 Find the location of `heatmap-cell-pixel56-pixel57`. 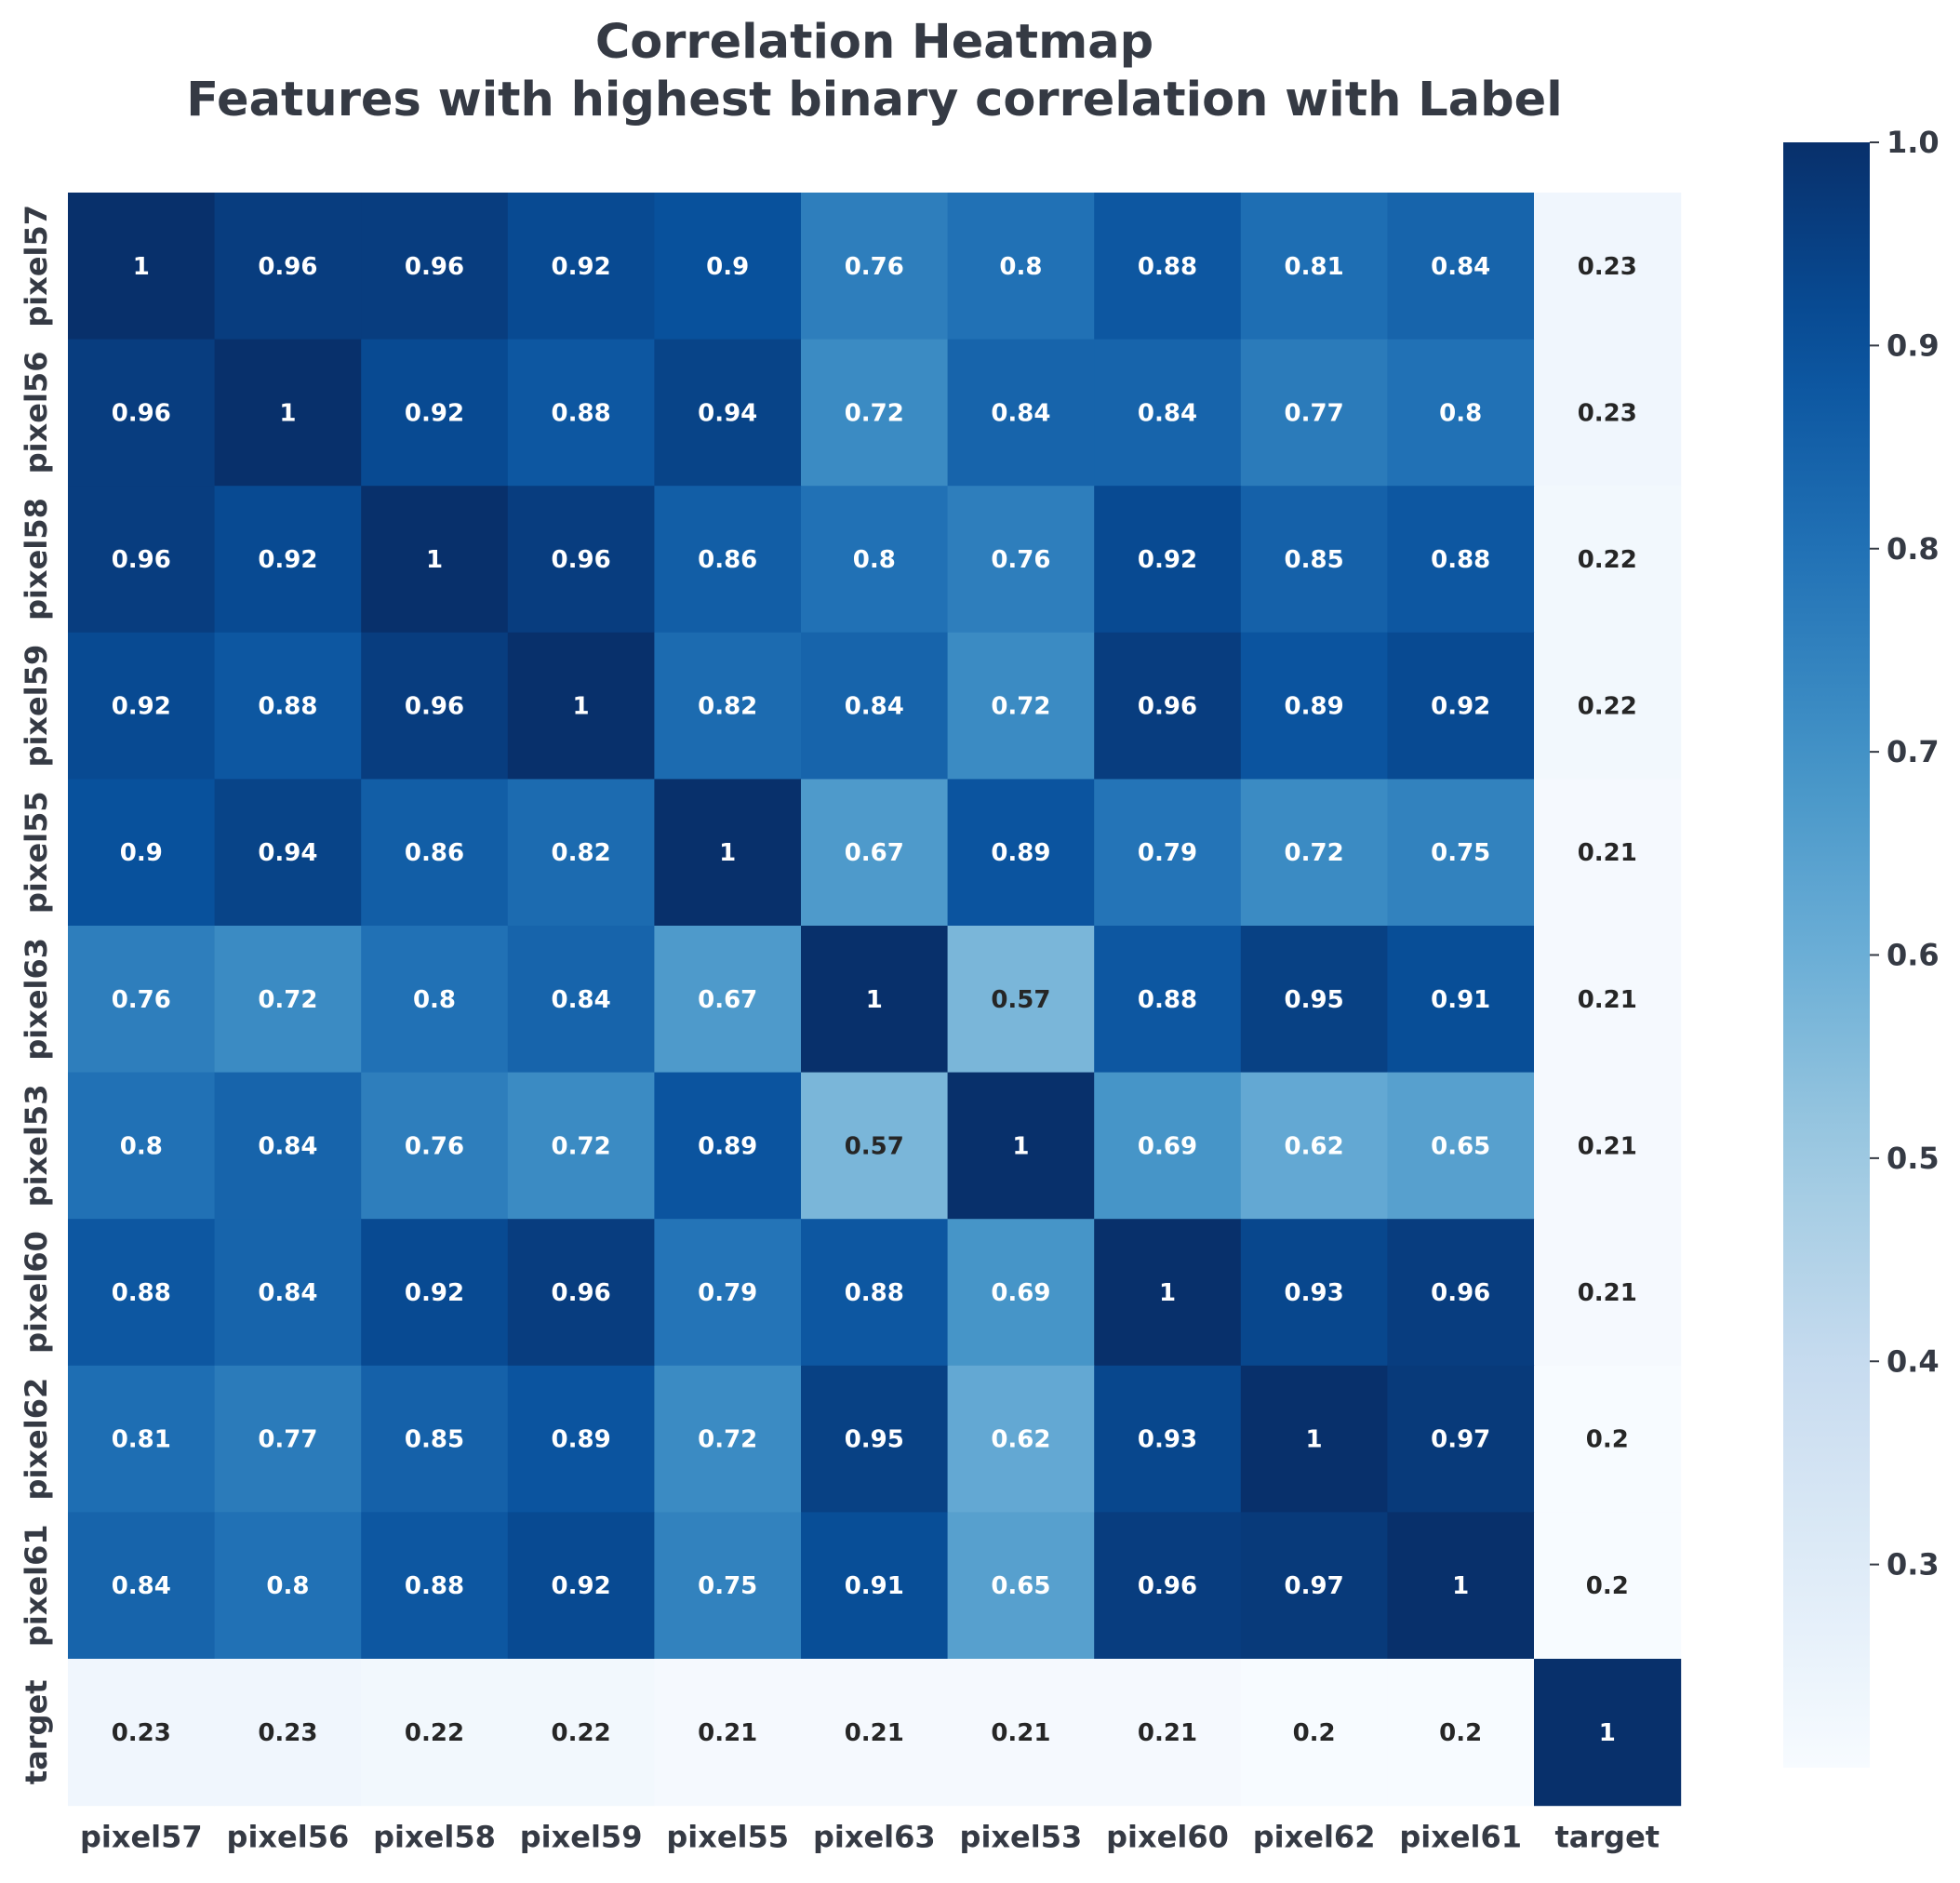

heatmap-cell-pixel56-pixel57 is located at coordinates (142, 413).